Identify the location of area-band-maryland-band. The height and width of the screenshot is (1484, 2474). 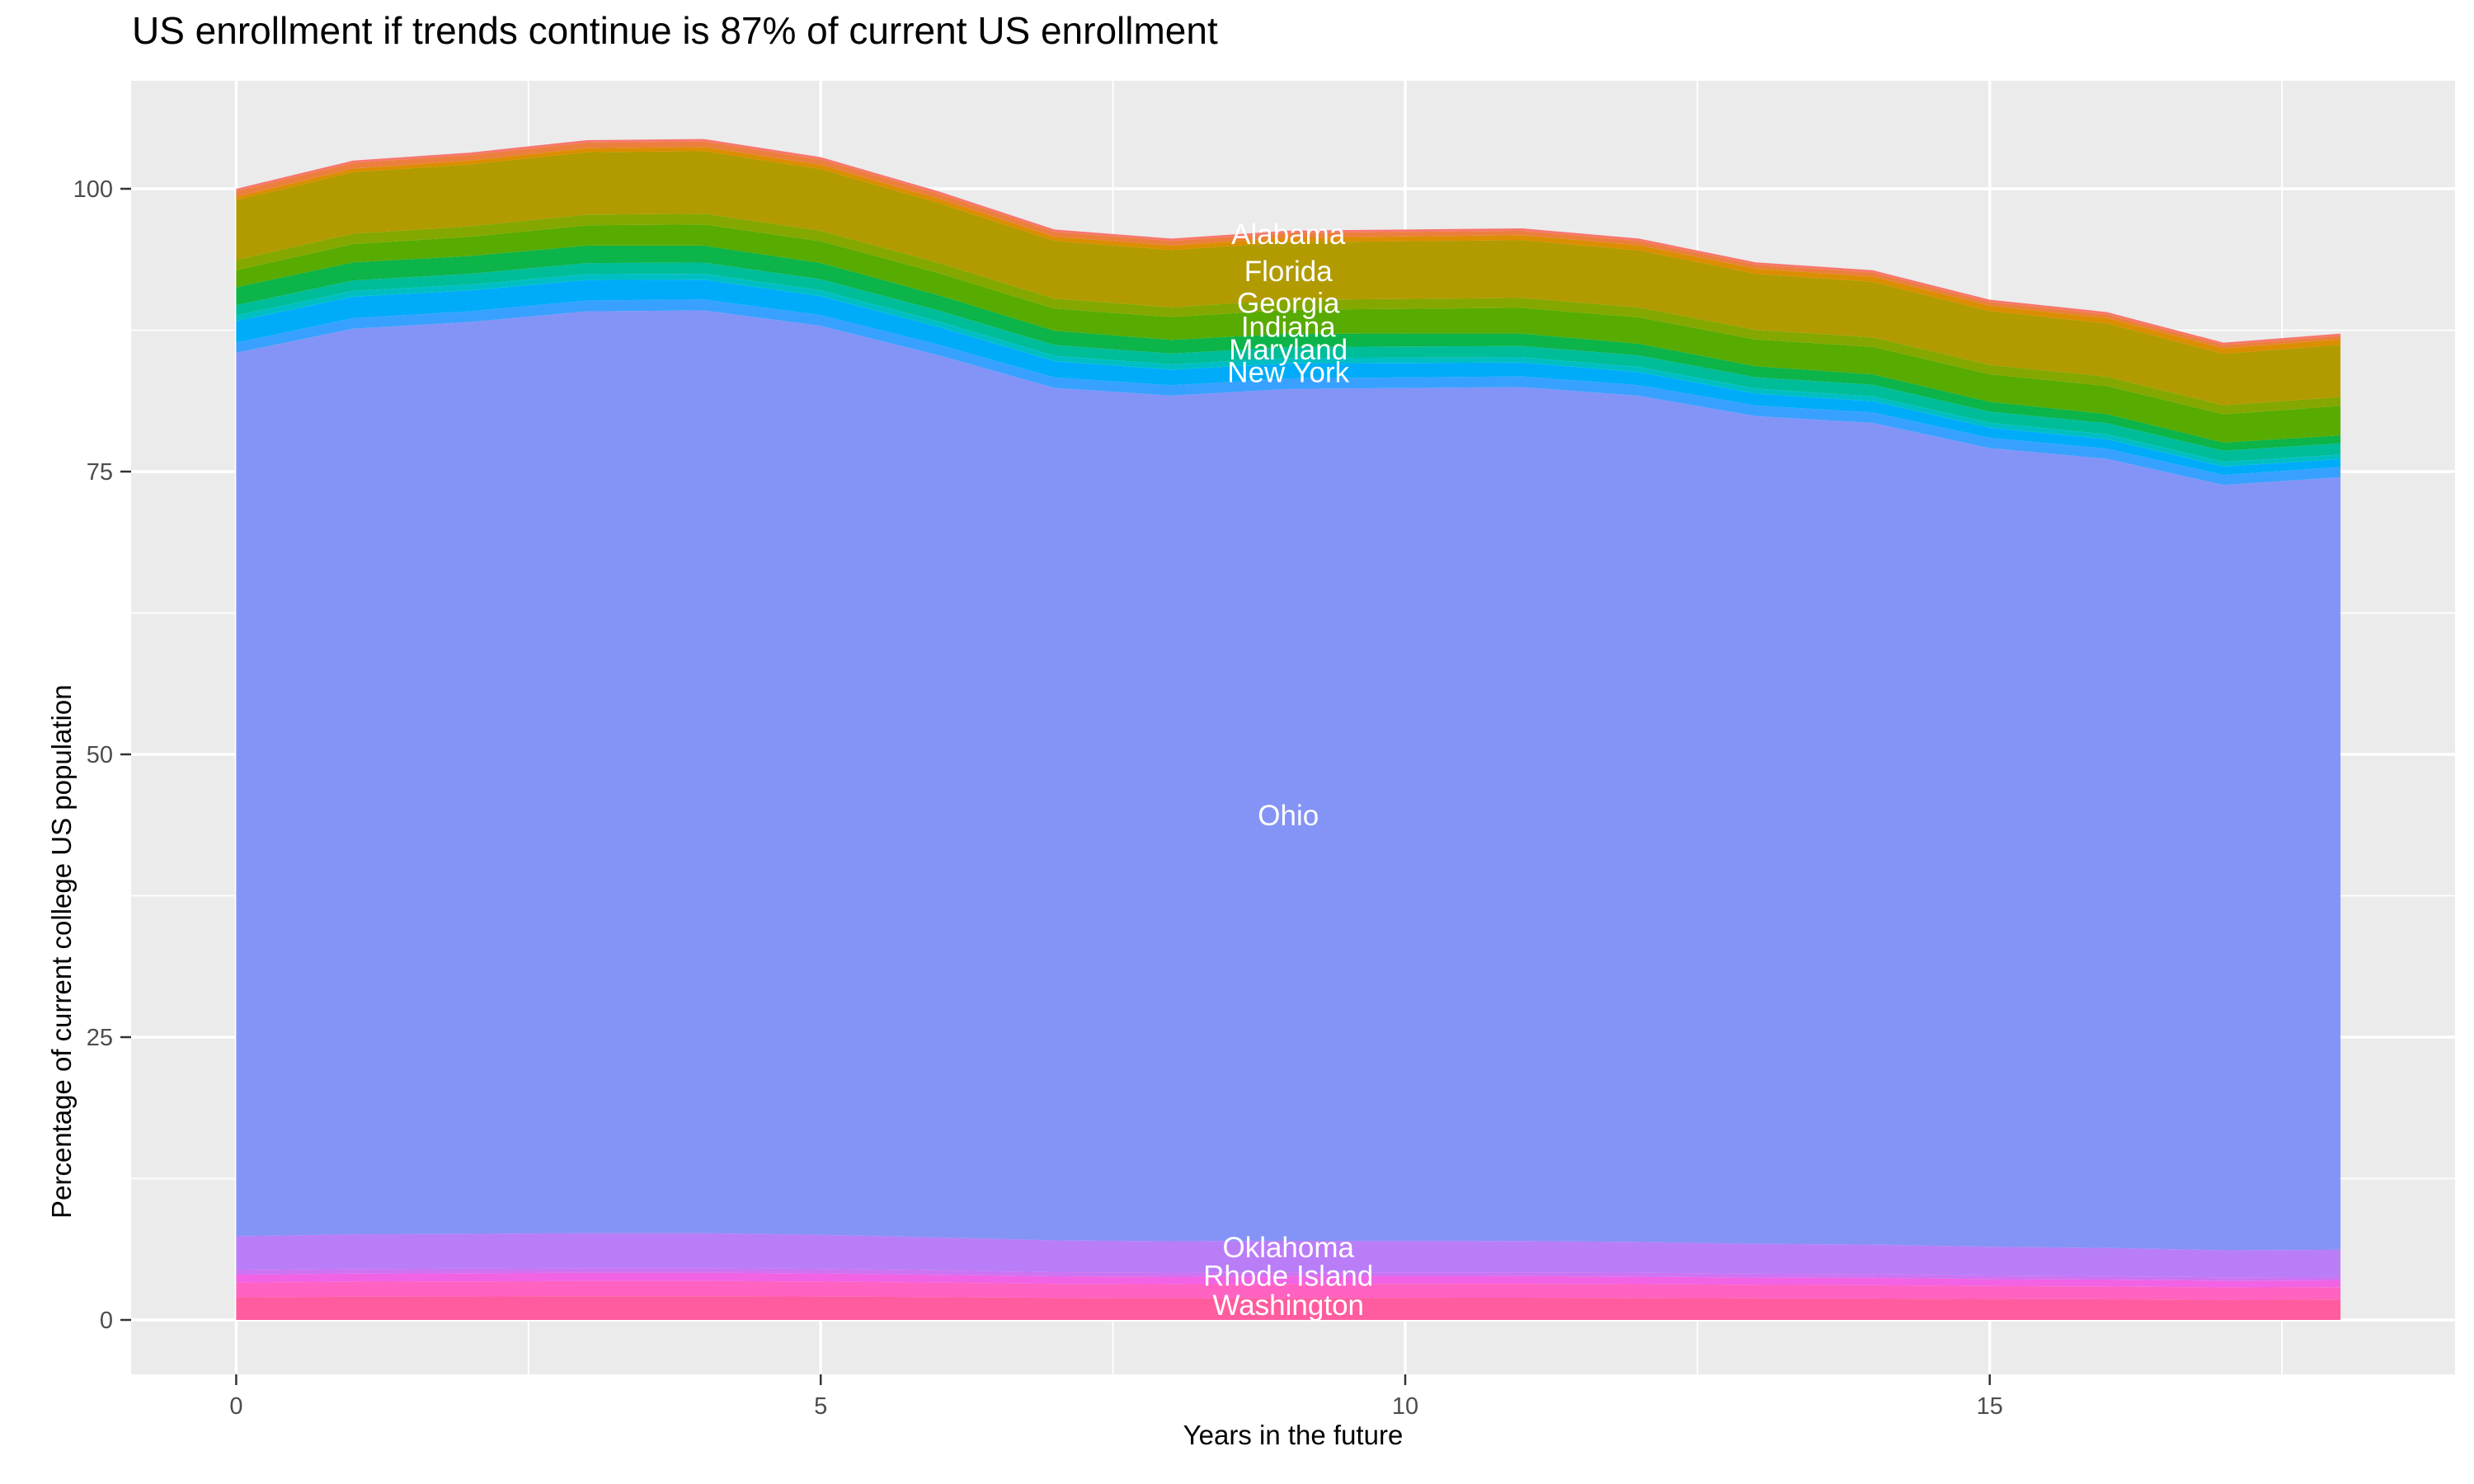
(1288, 362).